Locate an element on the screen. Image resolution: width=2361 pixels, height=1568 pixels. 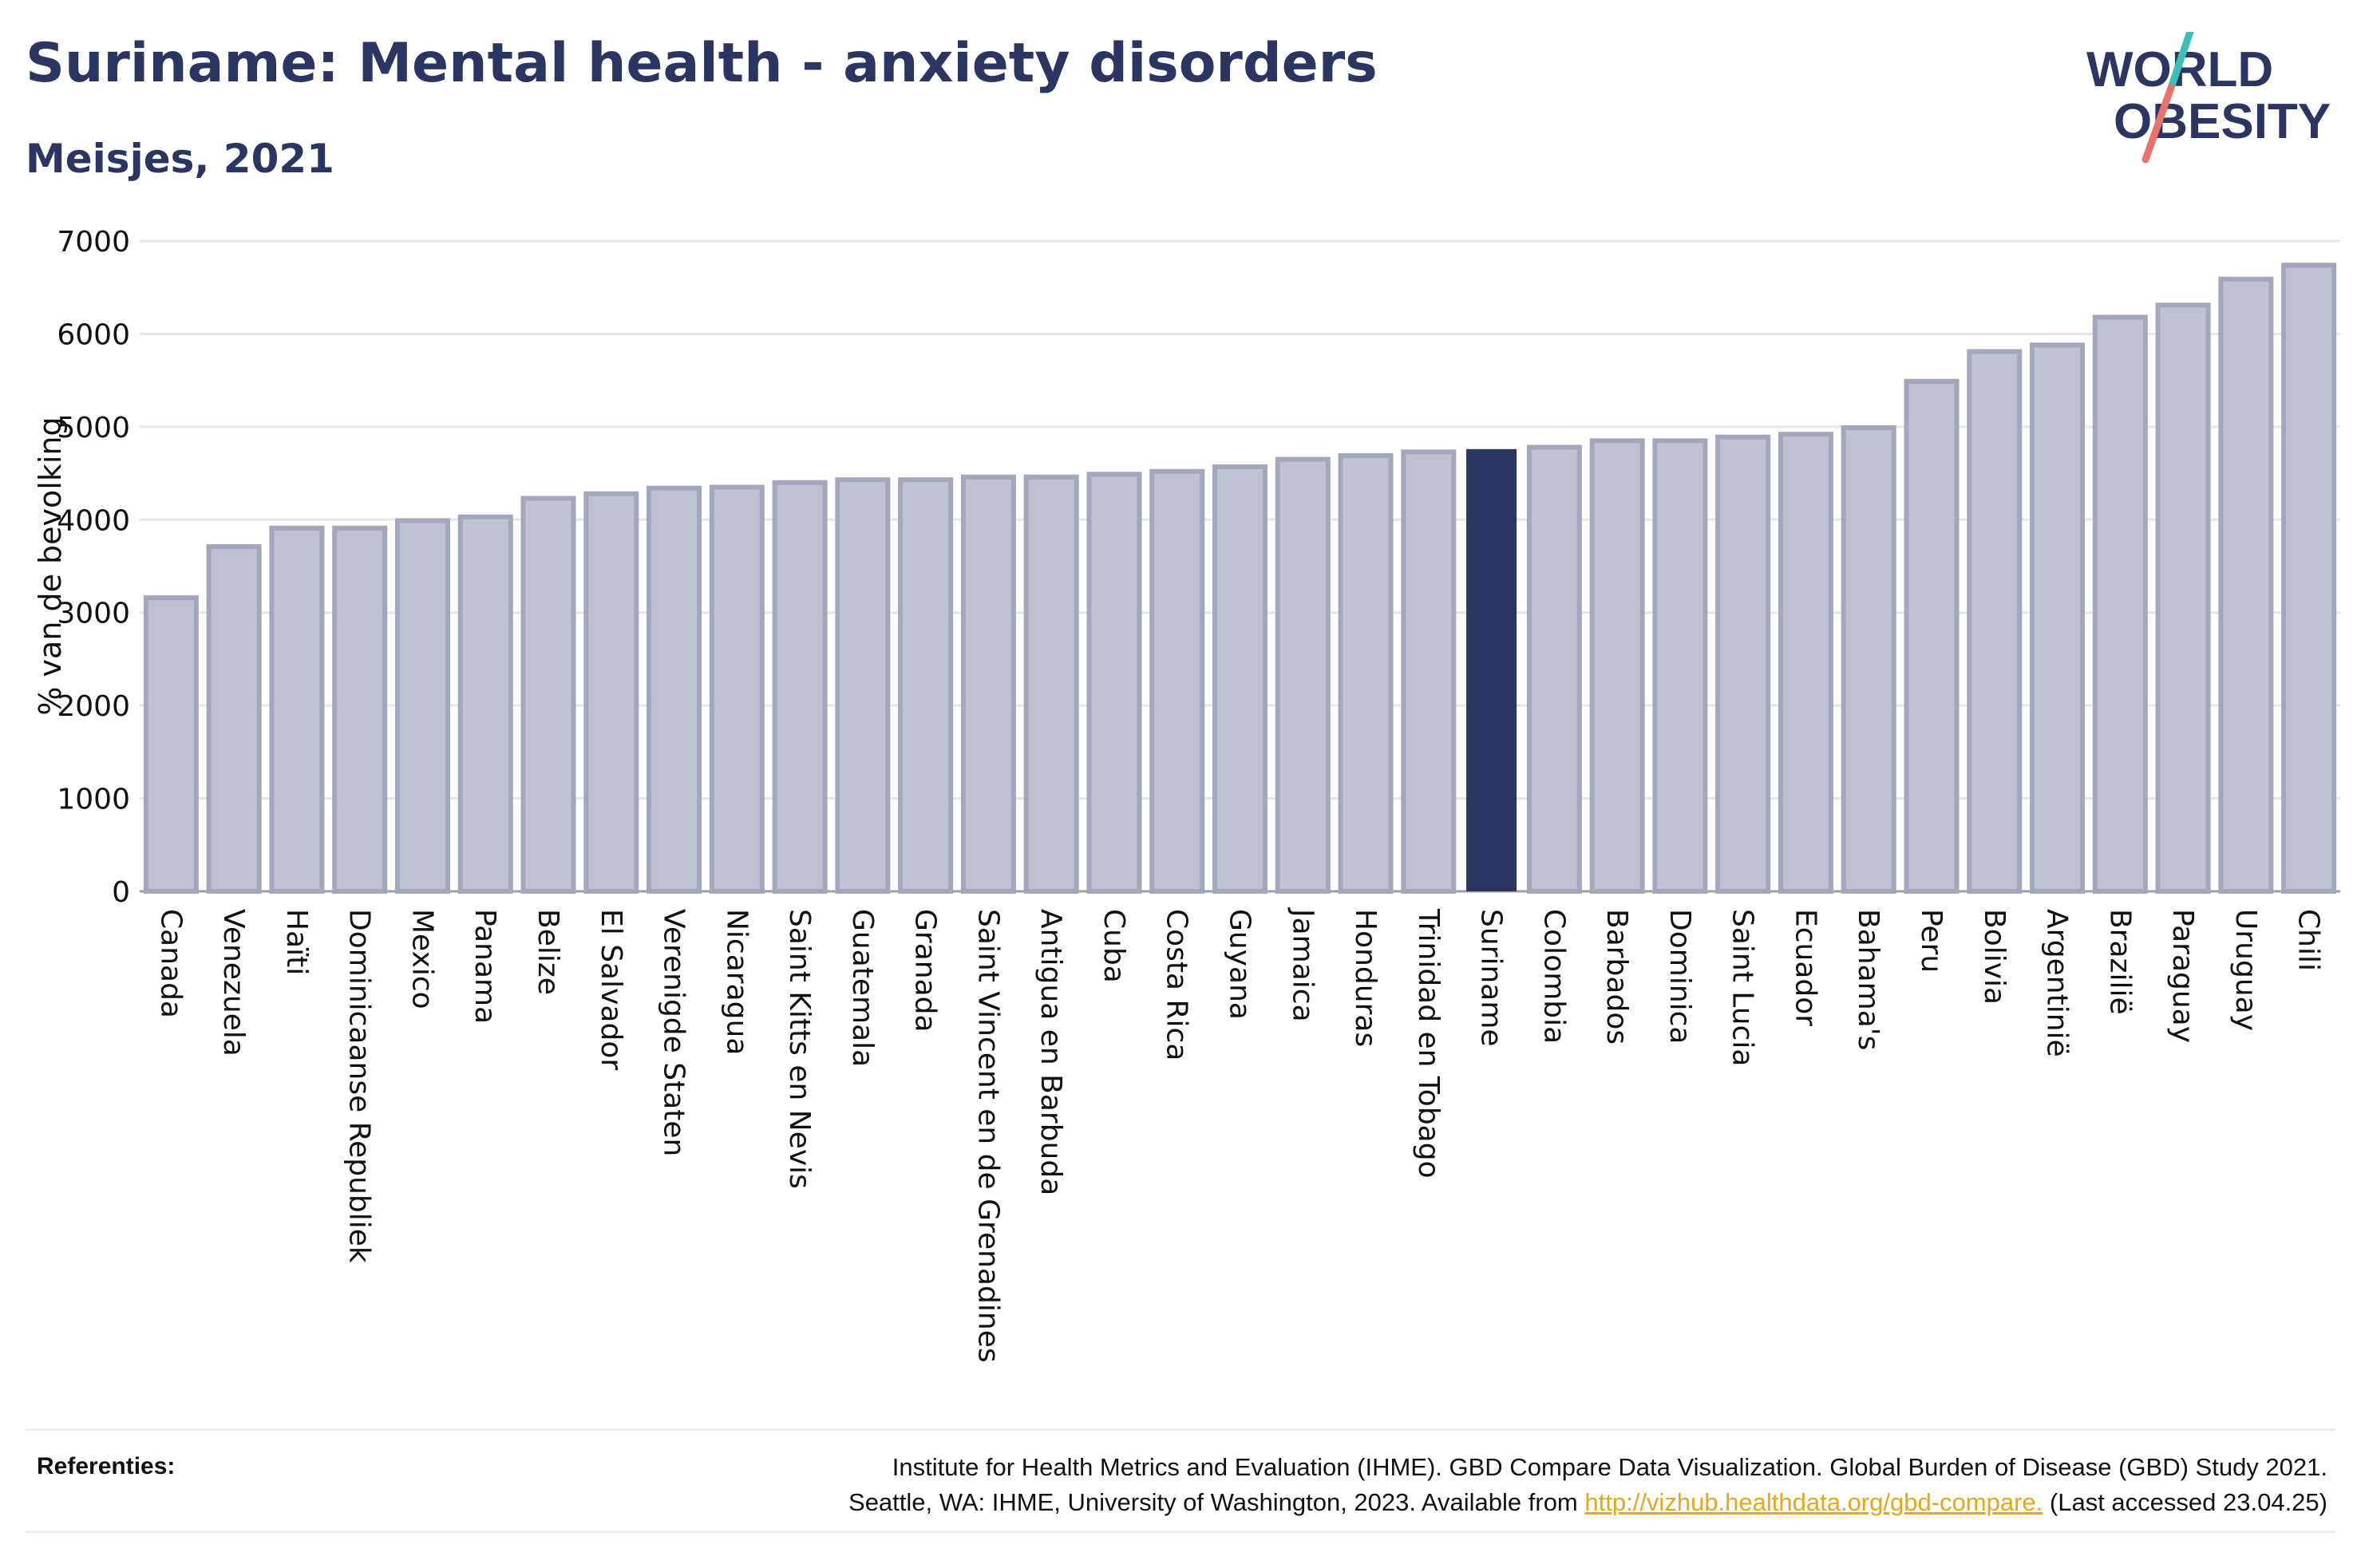
y-tick-label: 2000 is located at coordinates (93, 706).